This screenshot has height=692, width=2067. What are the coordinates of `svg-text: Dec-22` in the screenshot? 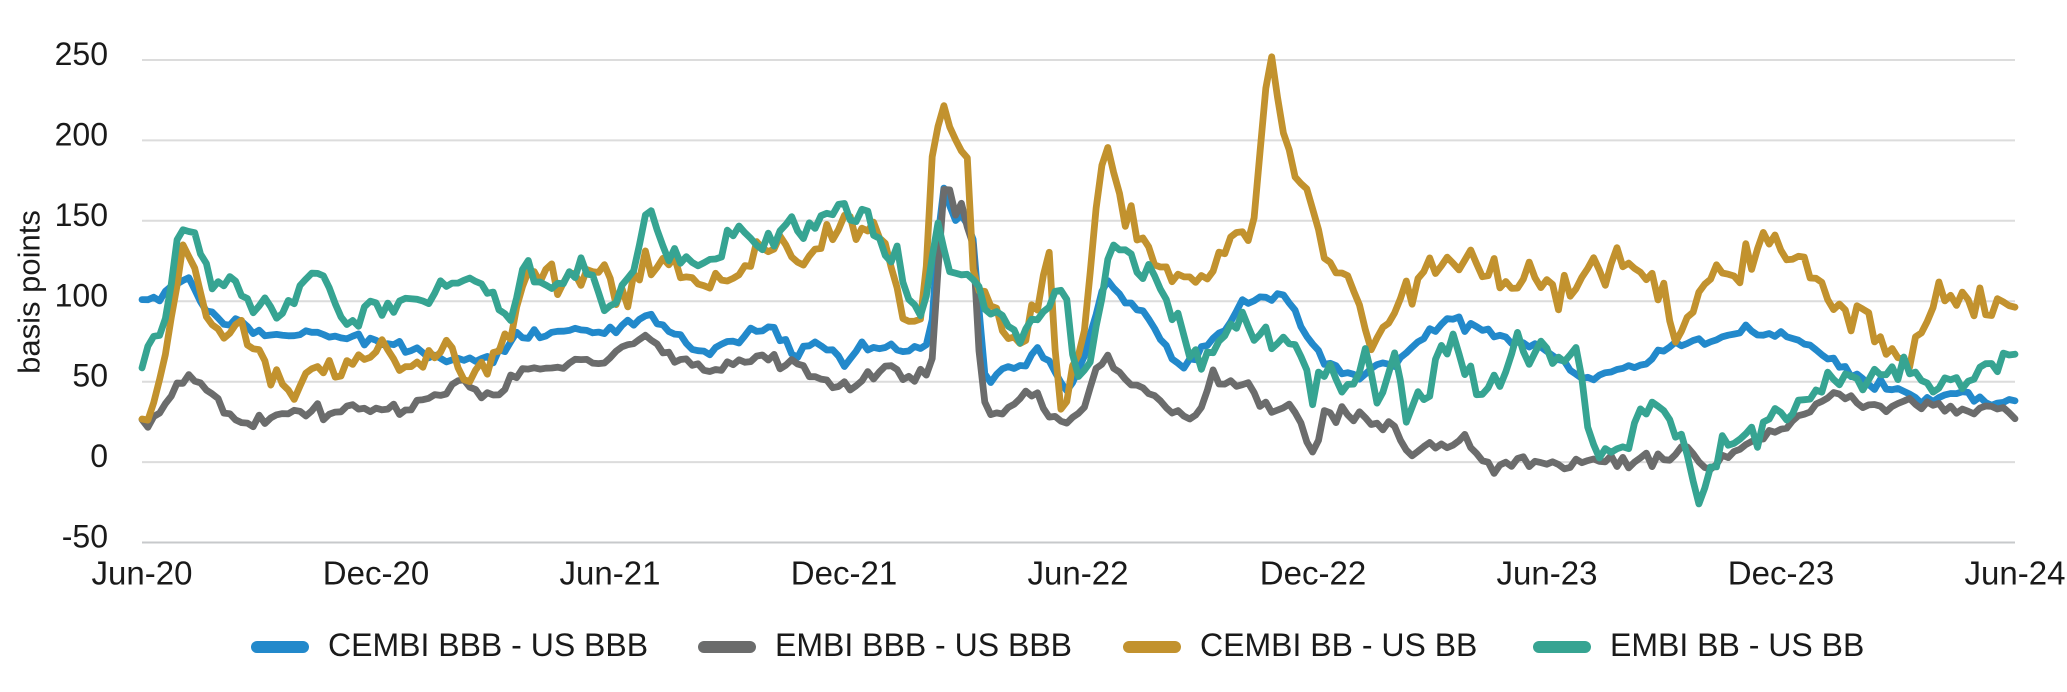 It's located at (1313, 573).